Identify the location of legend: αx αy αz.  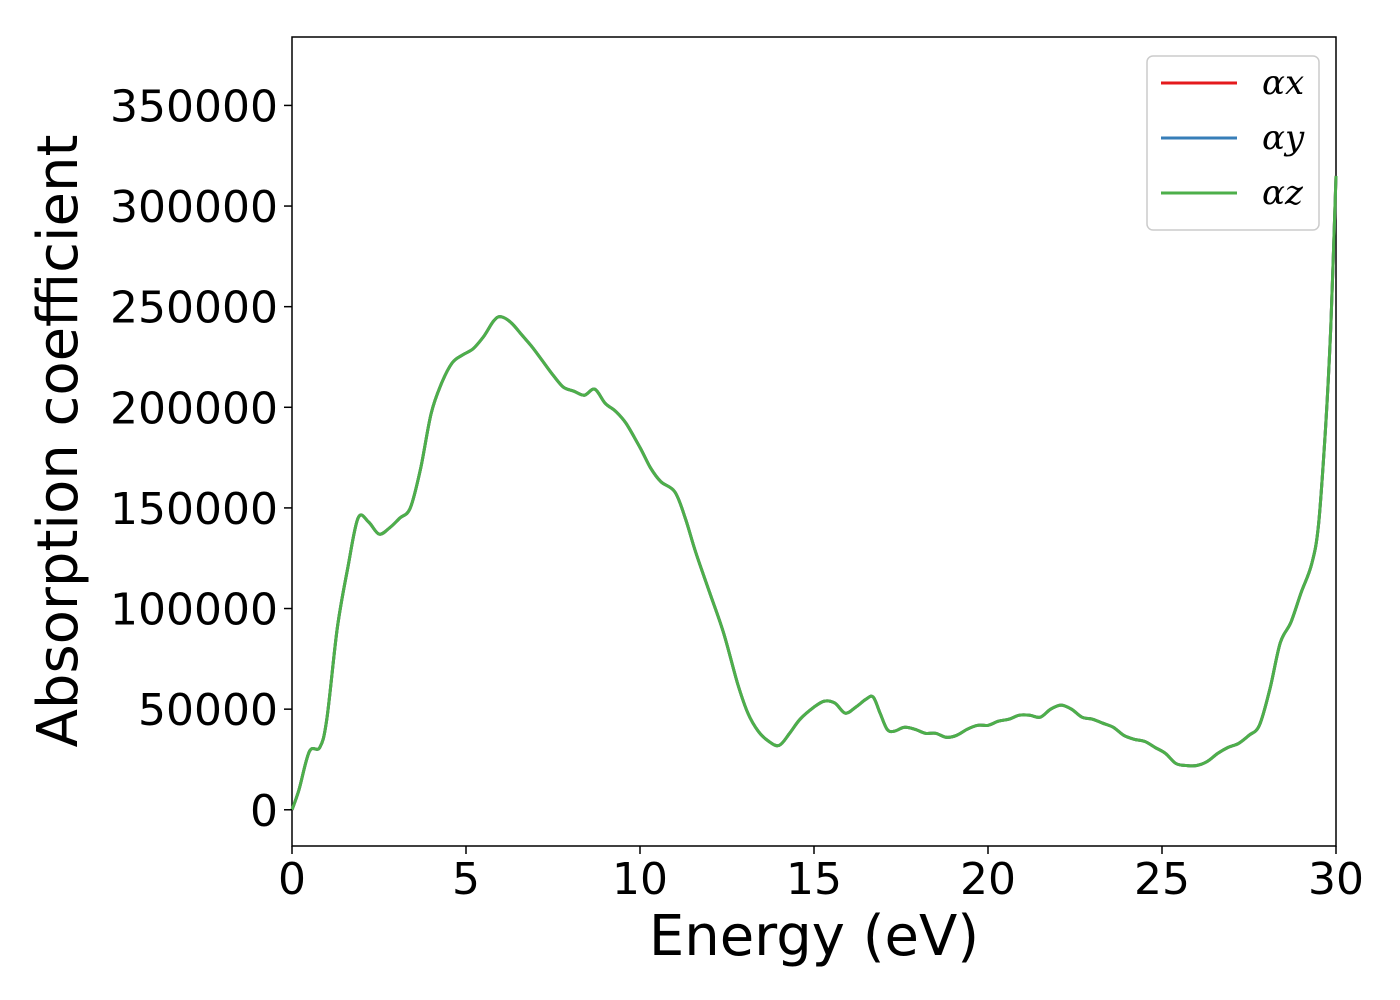
(1233, 143).